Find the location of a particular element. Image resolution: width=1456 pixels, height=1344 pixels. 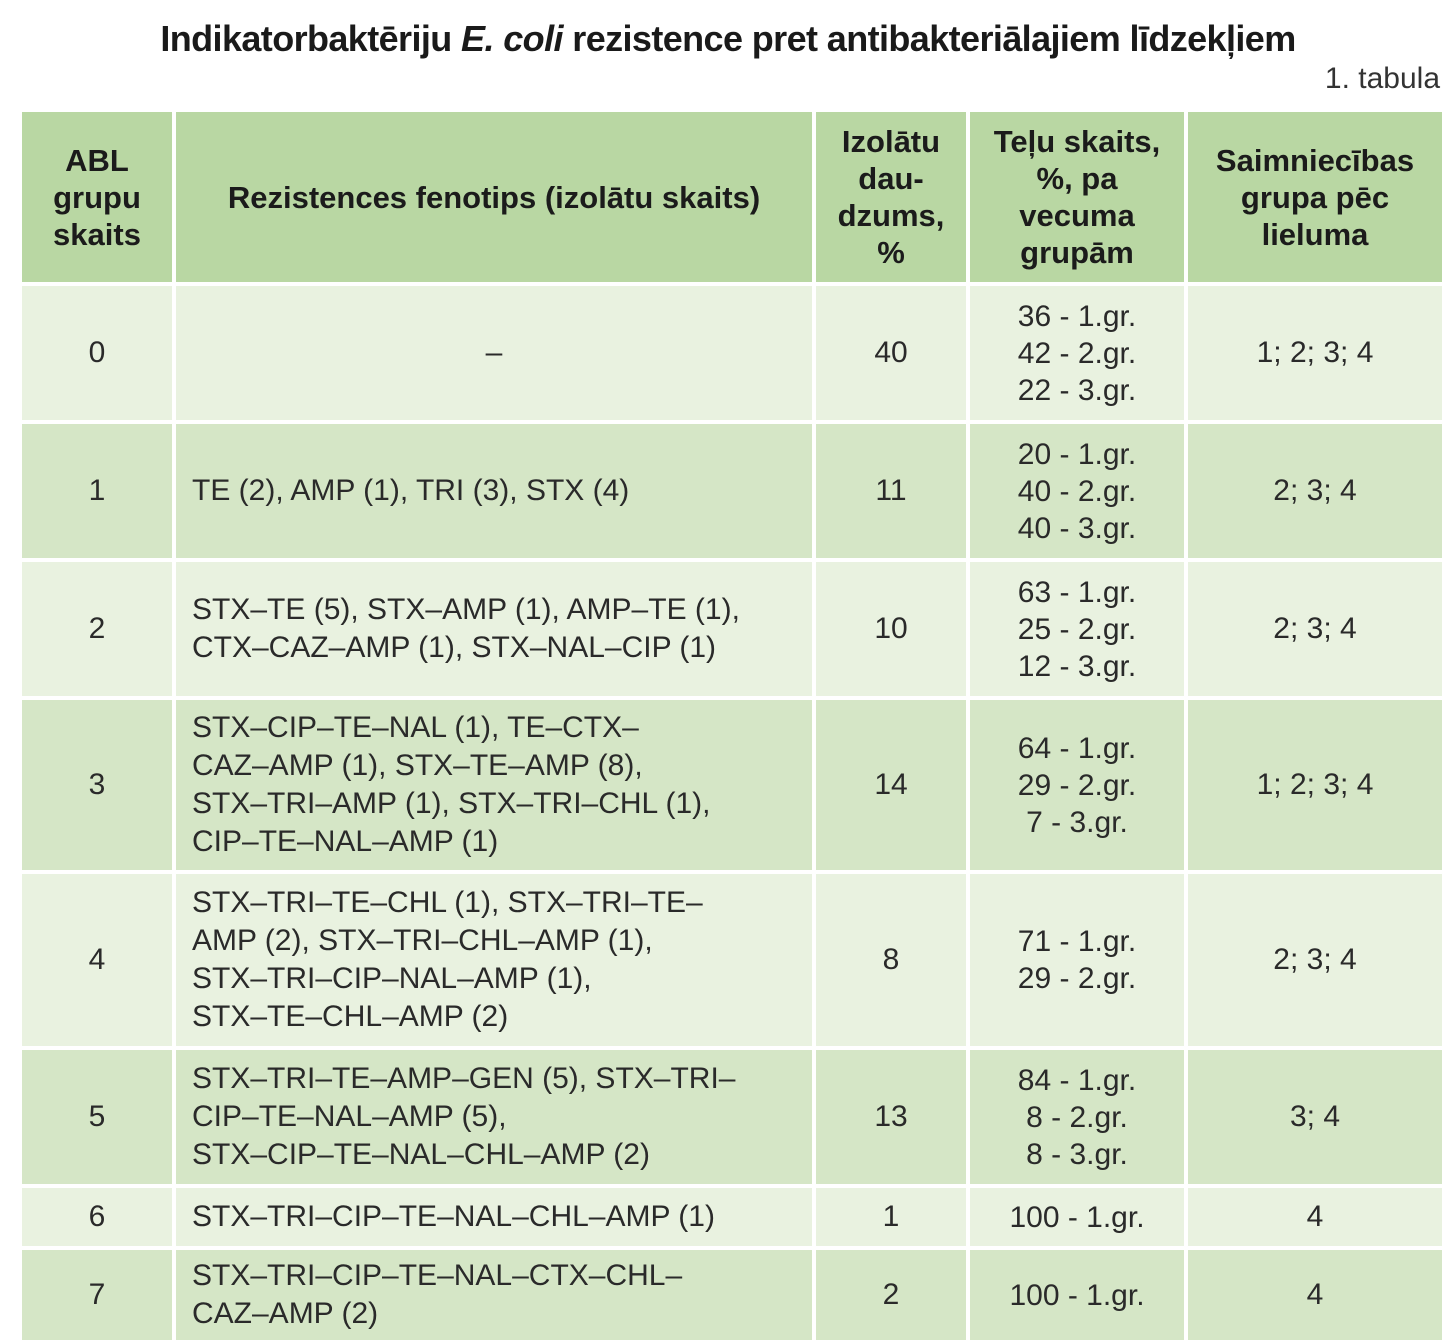

phenotype-line: TE (2), AMP (1), TRI (3), STX (4) is located at coordinates (411, 490).